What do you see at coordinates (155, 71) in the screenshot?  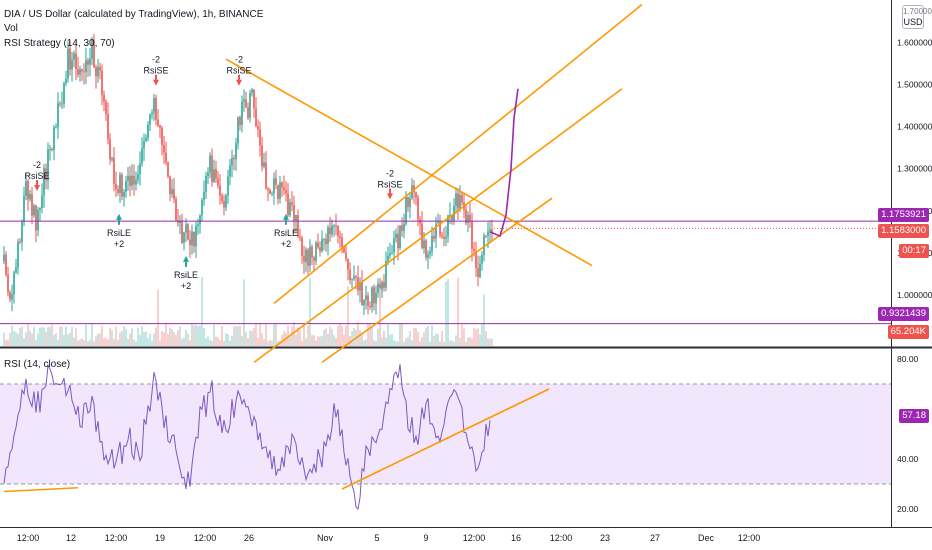 I see `signal-label: RsiSE` at bounding box center [155, 71].